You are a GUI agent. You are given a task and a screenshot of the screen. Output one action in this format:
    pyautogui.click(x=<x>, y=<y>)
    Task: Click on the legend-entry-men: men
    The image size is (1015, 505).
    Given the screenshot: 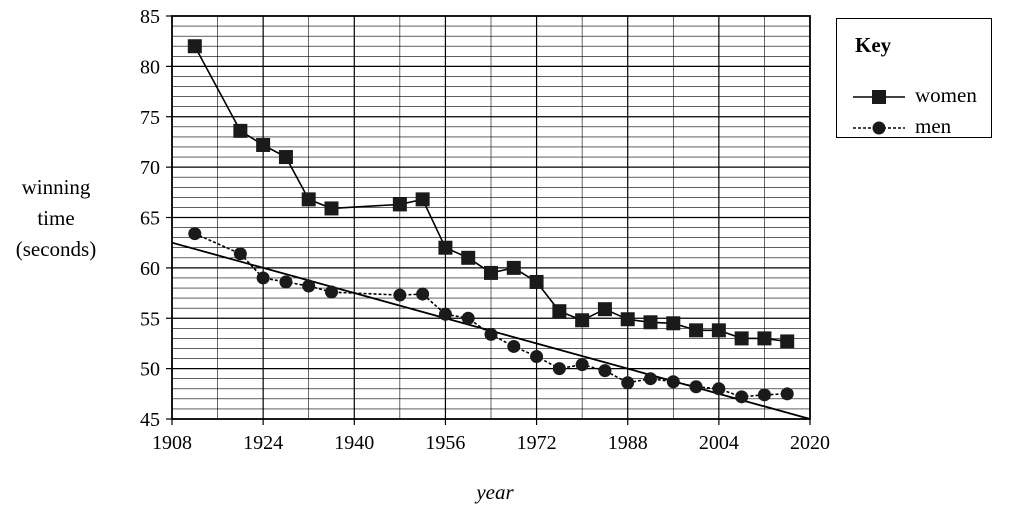 What is the action you would take?
    pyautogui.click(x=919, y=127)
    